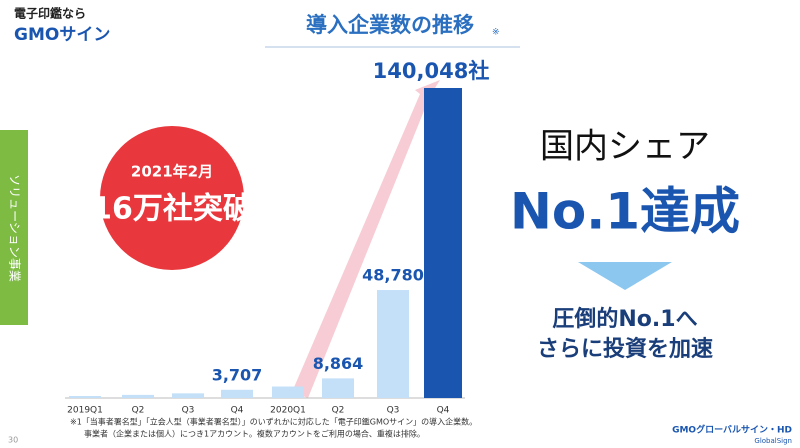 The width and height of the screenshot is (800, 448). I want to click on value-label: 48,780, so click(393, 275).